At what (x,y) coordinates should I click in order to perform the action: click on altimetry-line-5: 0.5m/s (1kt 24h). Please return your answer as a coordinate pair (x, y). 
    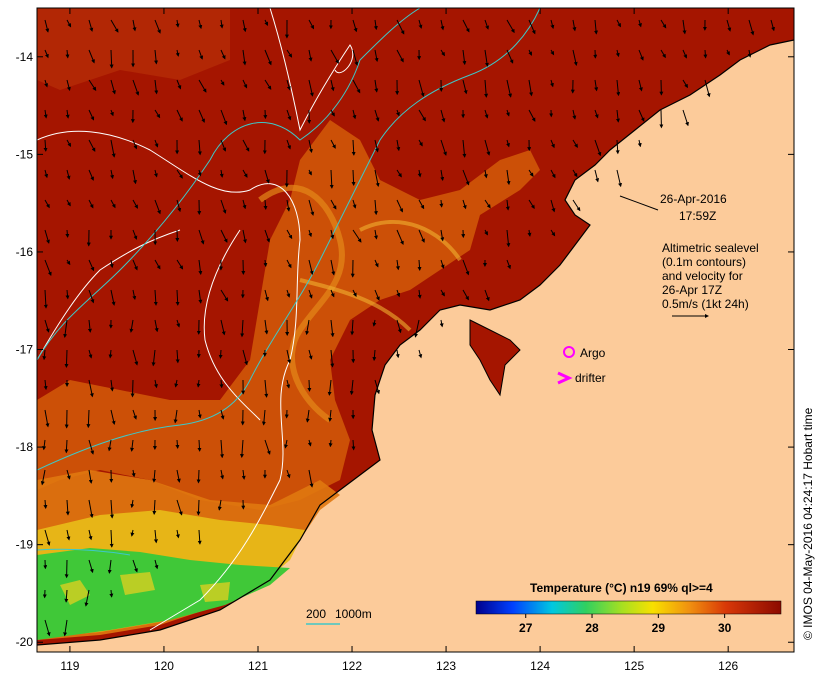
    Looking at the image, I should click on (705, 304).